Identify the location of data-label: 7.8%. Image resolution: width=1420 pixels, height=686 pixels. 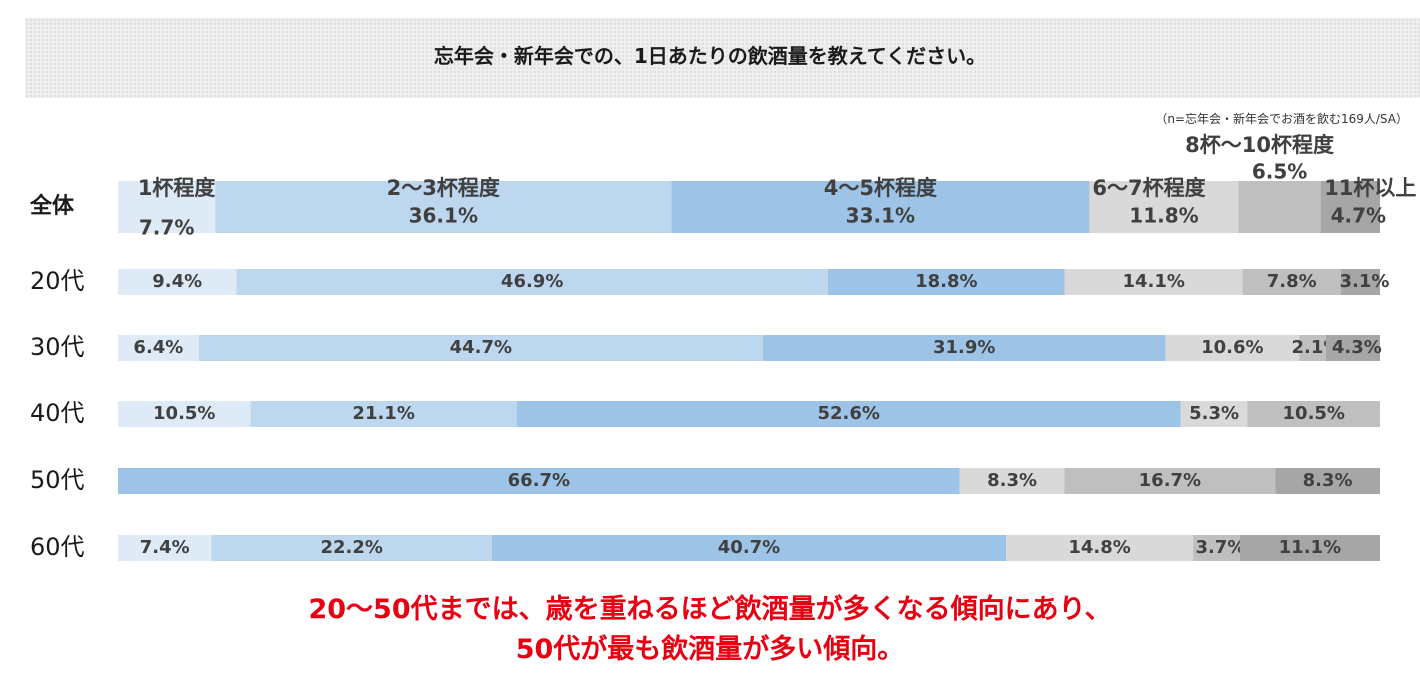
(1292, 281).